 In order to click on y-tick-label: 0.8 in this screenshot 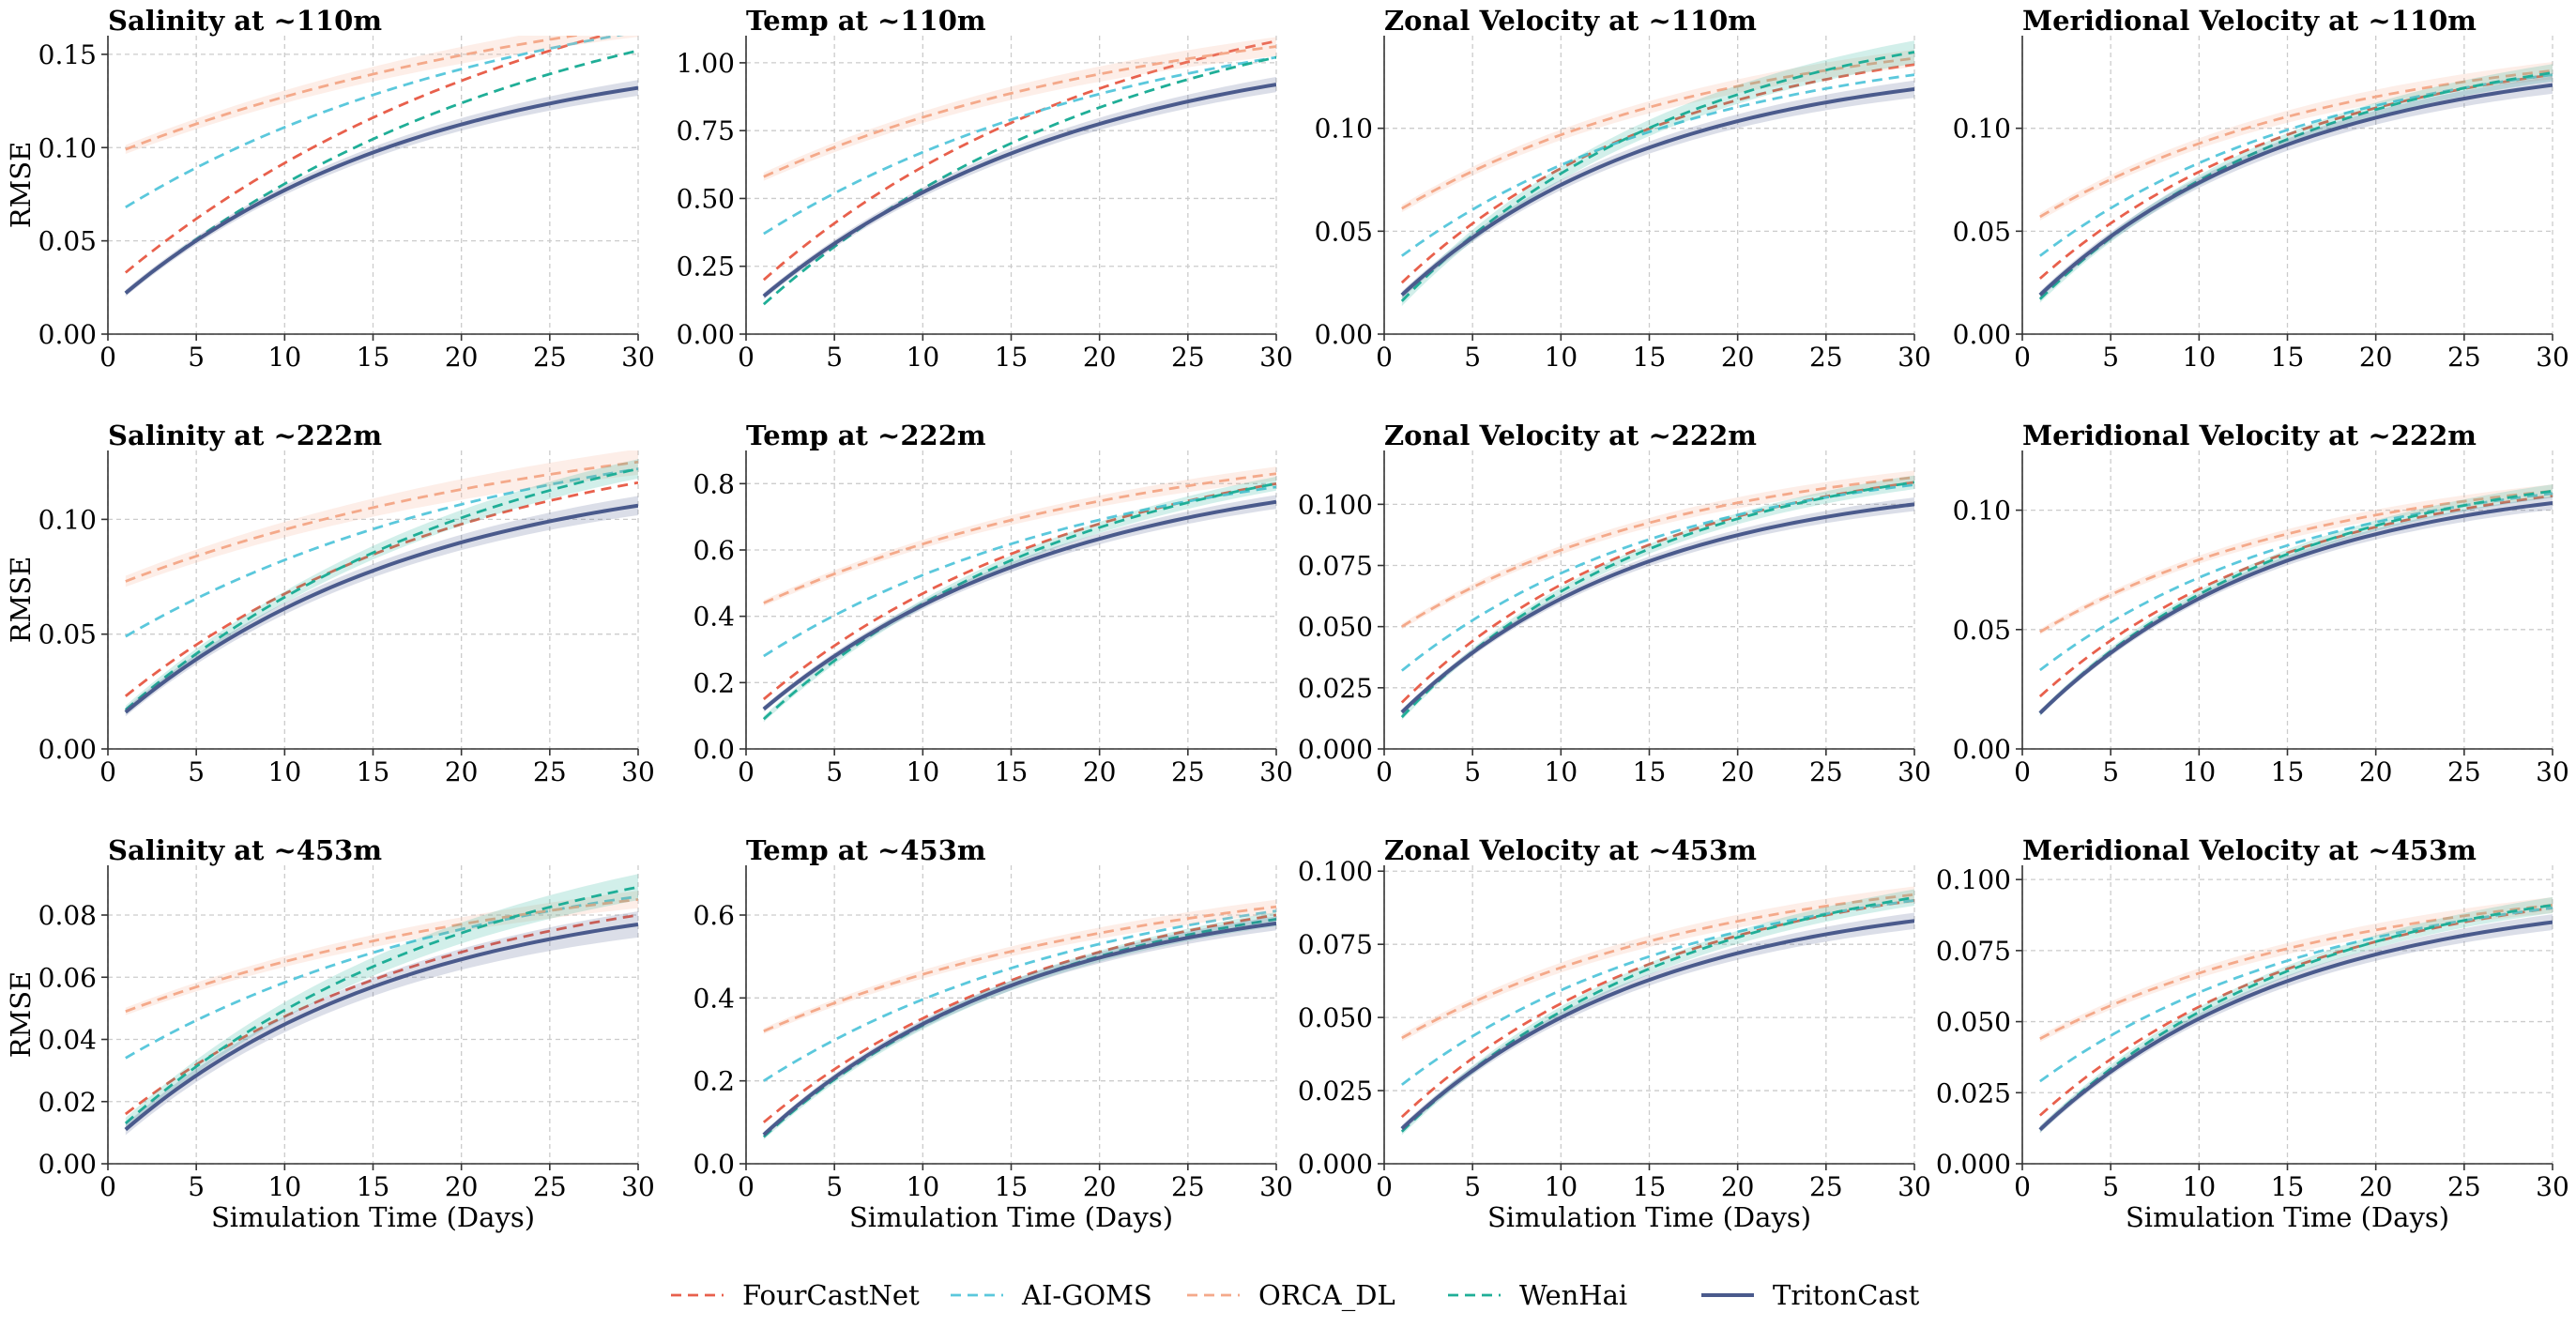, I will do `click(714, 483)`.